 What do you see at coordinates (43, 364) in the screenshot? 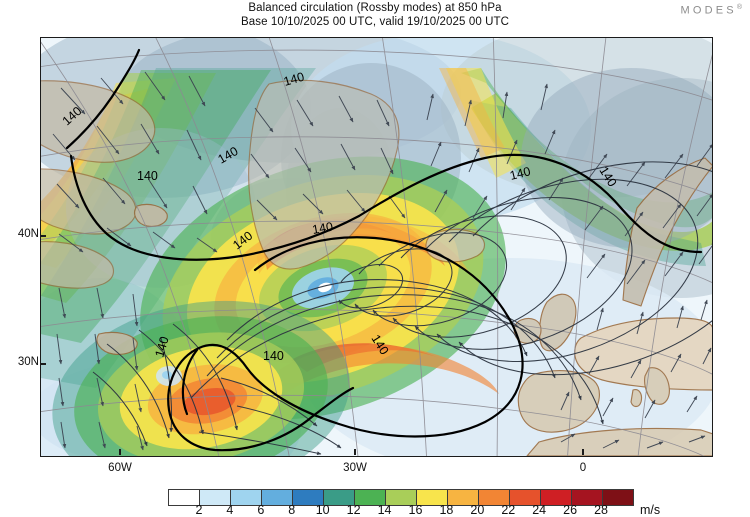
I see `y-tick-mark-30n` at bounding box center [43, 364].